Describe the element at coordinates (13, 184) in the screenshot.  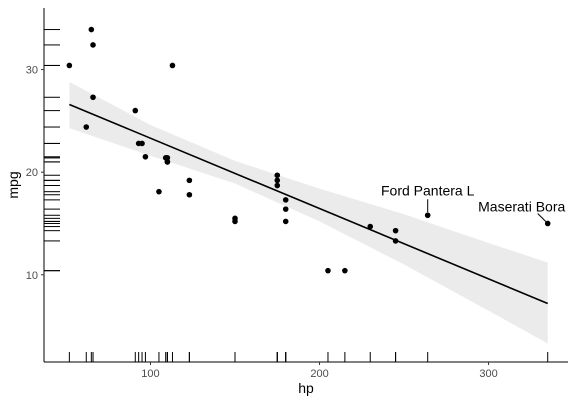
I see `y-axis-title: mpg` at that location.